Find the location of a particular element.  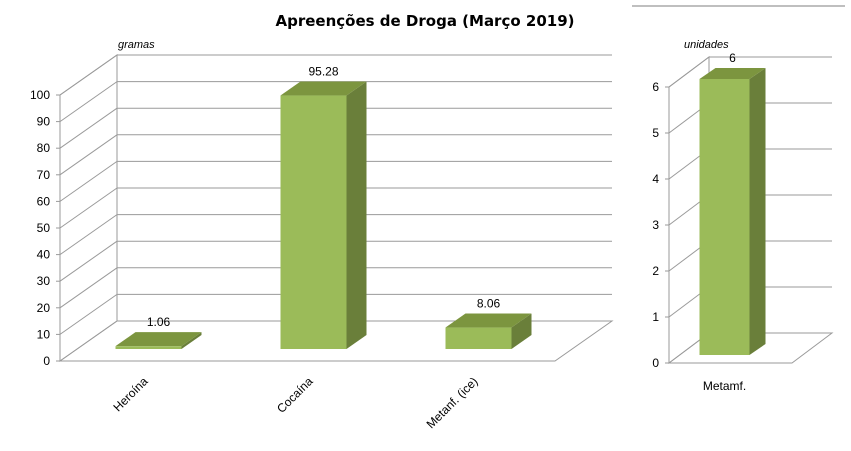

left-y-tick-label: 40 is located at coordinates (44, 255).